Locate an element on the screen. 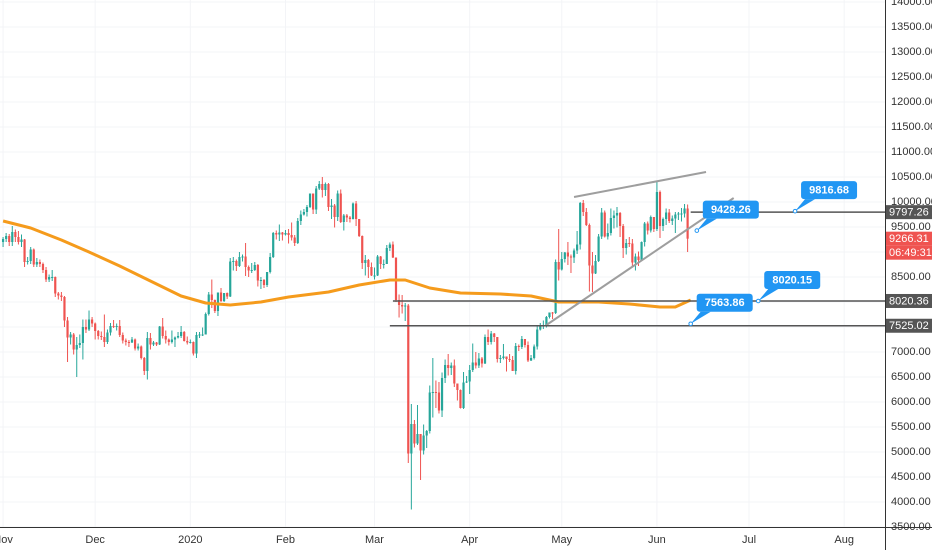  y-tick-label: 13000.00 is located at coordinates (911, 52).